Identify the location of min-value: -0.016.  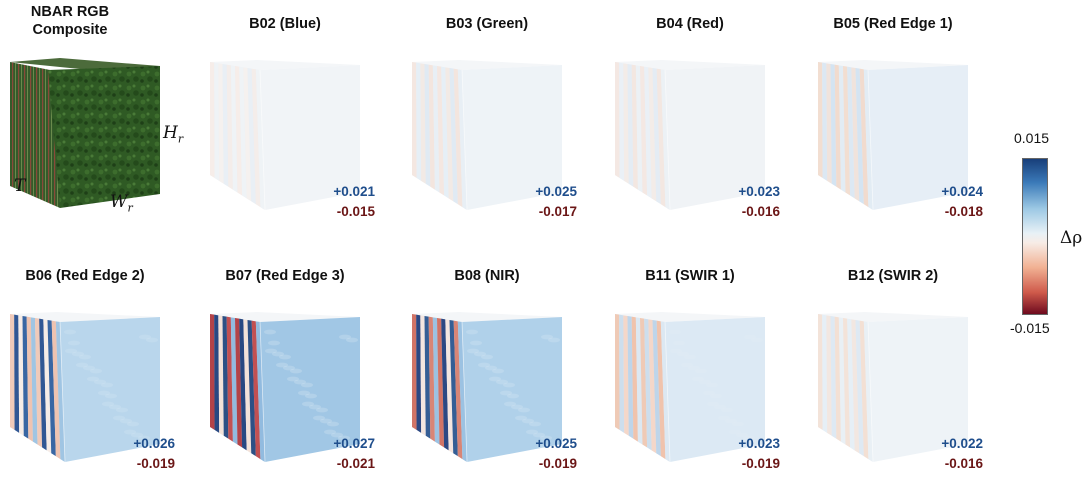
(760, 211).